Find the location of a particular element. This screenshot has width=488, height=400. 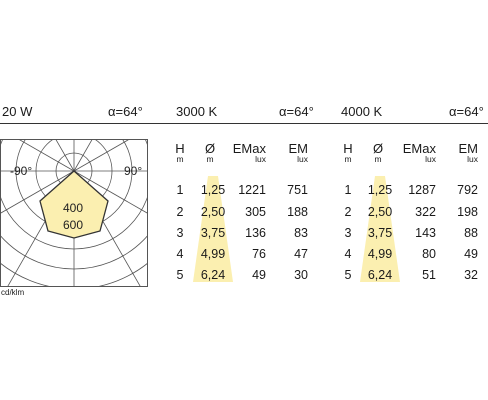

t4000-r1-emax: 1287 is located at coordinates (422, 190).